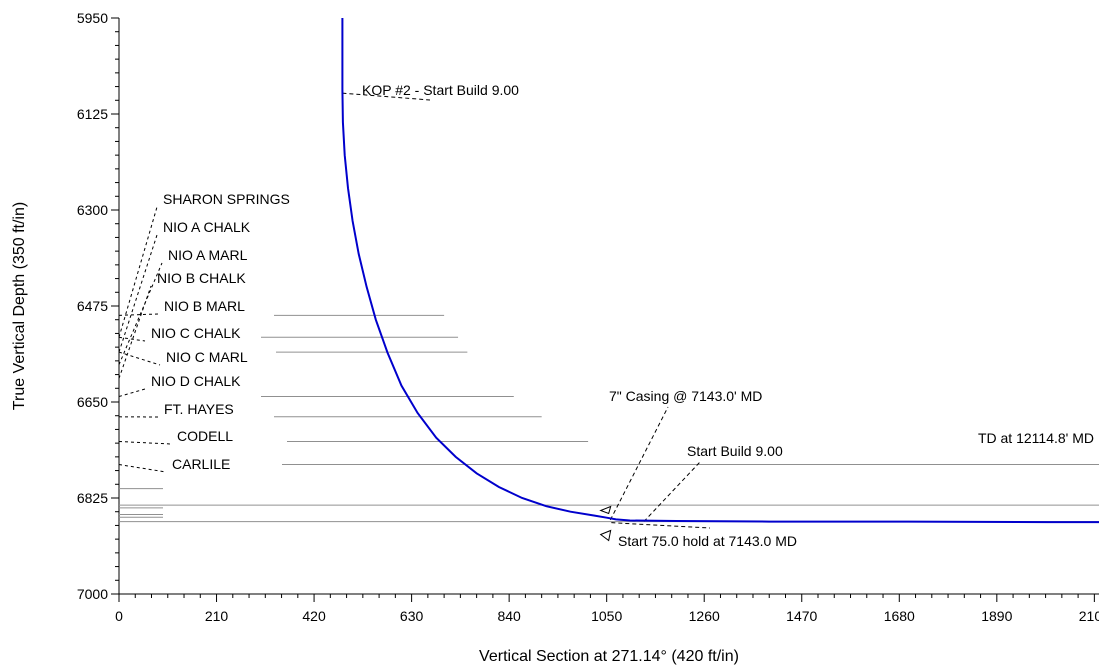 The height and width of the screenshot is (669, 1099). What do you see at coordinates (92, 210) in the screenshot?
I see `y-tick-label: 6300` at bounding box center [92, 210].